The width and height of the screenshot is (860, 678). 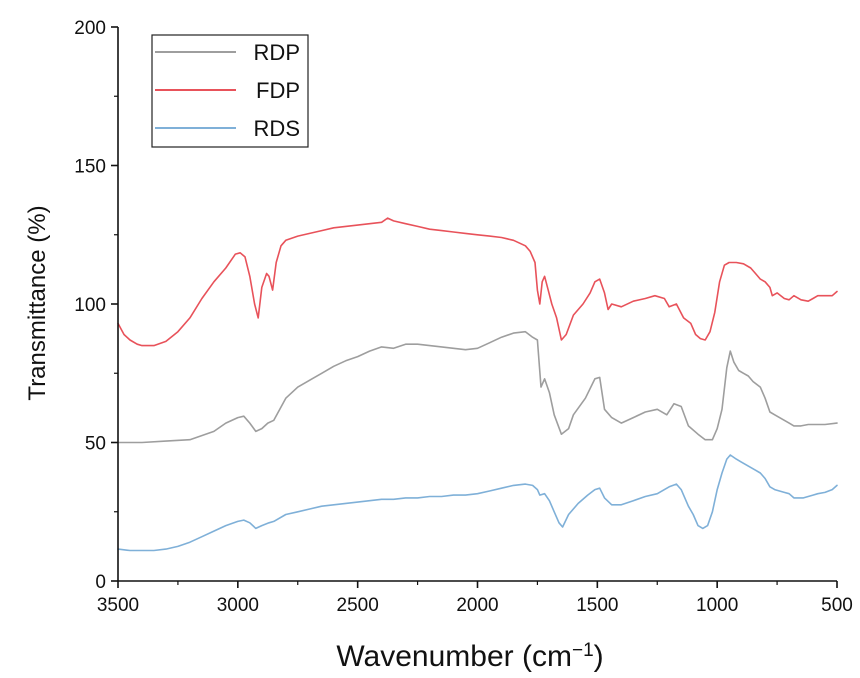 What do you see at coordinates (597, 605) in the screenshot?
I see `x-tick-label: 1500` at bounding box center [597, 605].